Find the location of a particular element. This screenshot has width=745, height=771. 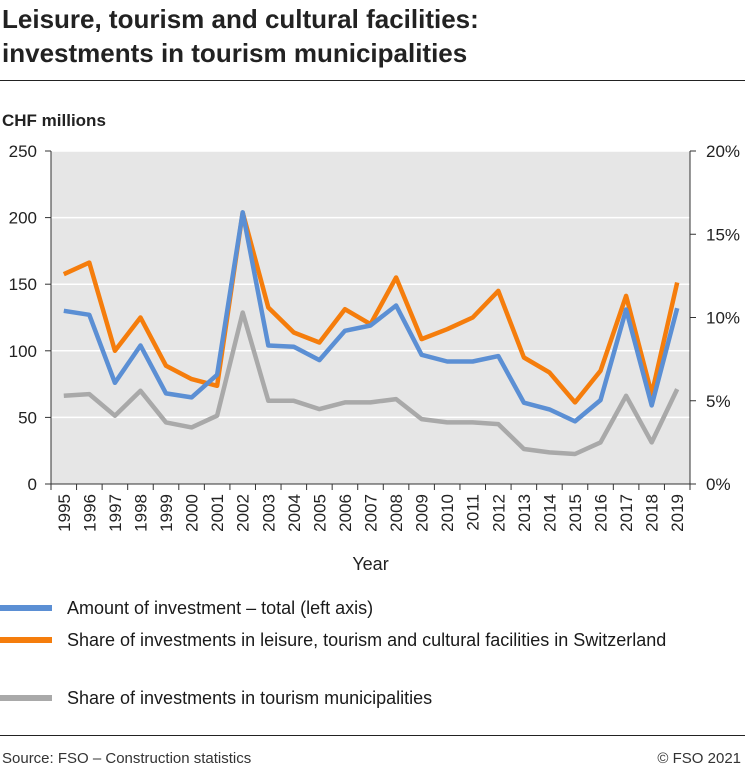

x-tick-label: 2009 is located at coordinates (422, 513).